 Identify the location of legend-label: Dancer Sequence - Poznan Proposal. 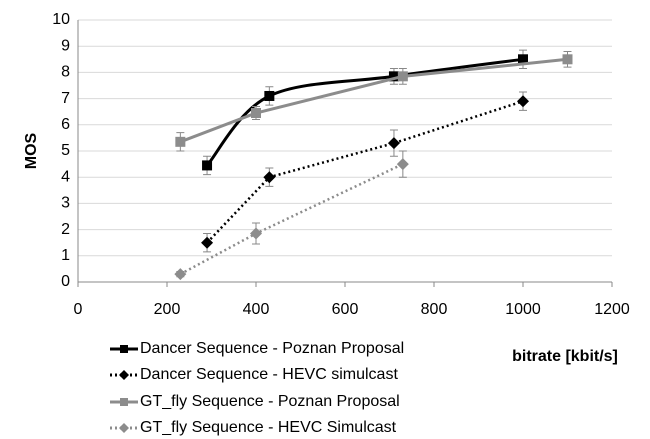
(272, 348).